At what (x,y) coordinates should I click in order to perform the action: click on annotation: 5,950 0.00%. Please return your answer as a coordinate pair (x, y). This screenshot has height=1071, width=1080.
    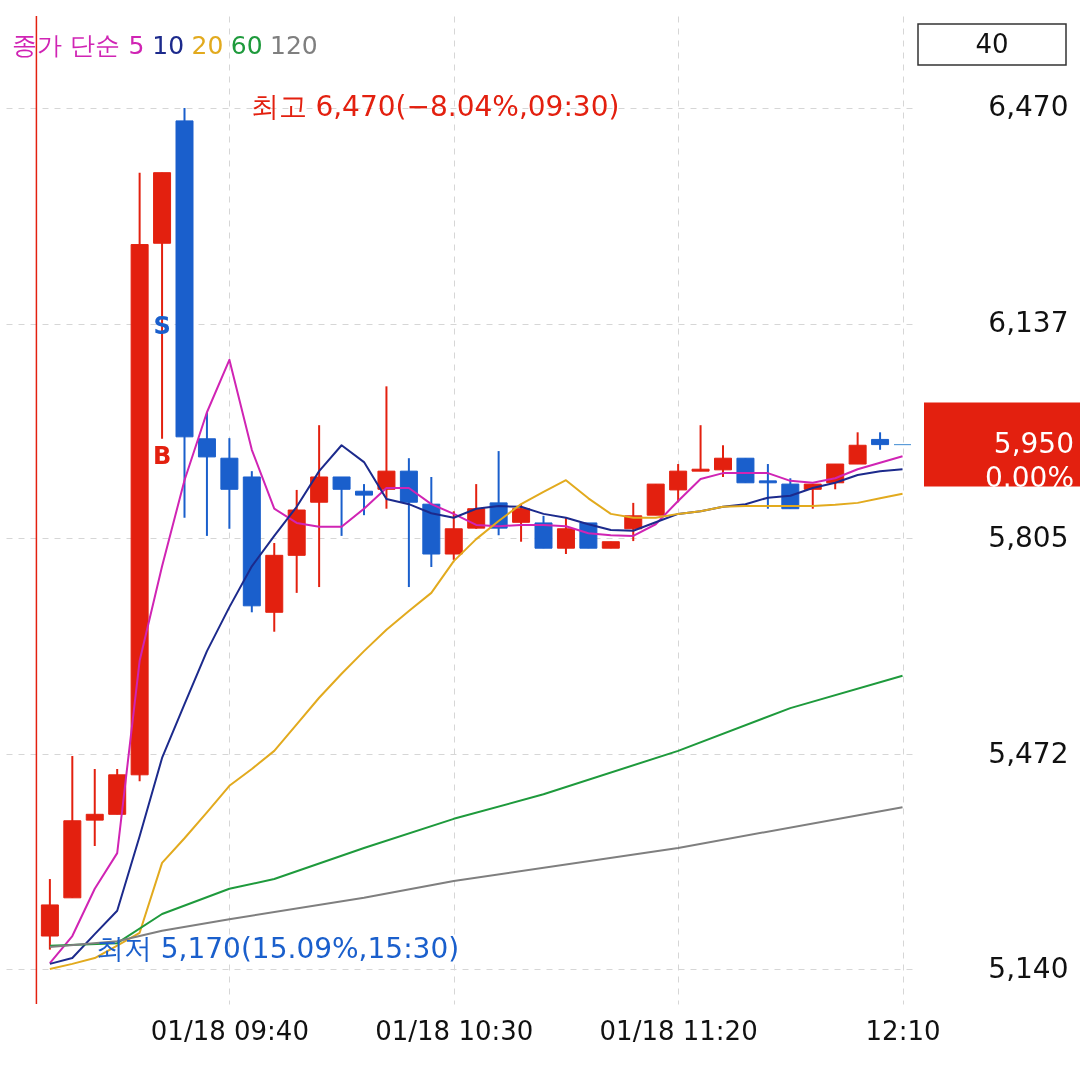
    Looking at the image, I should click on (1029, 460).